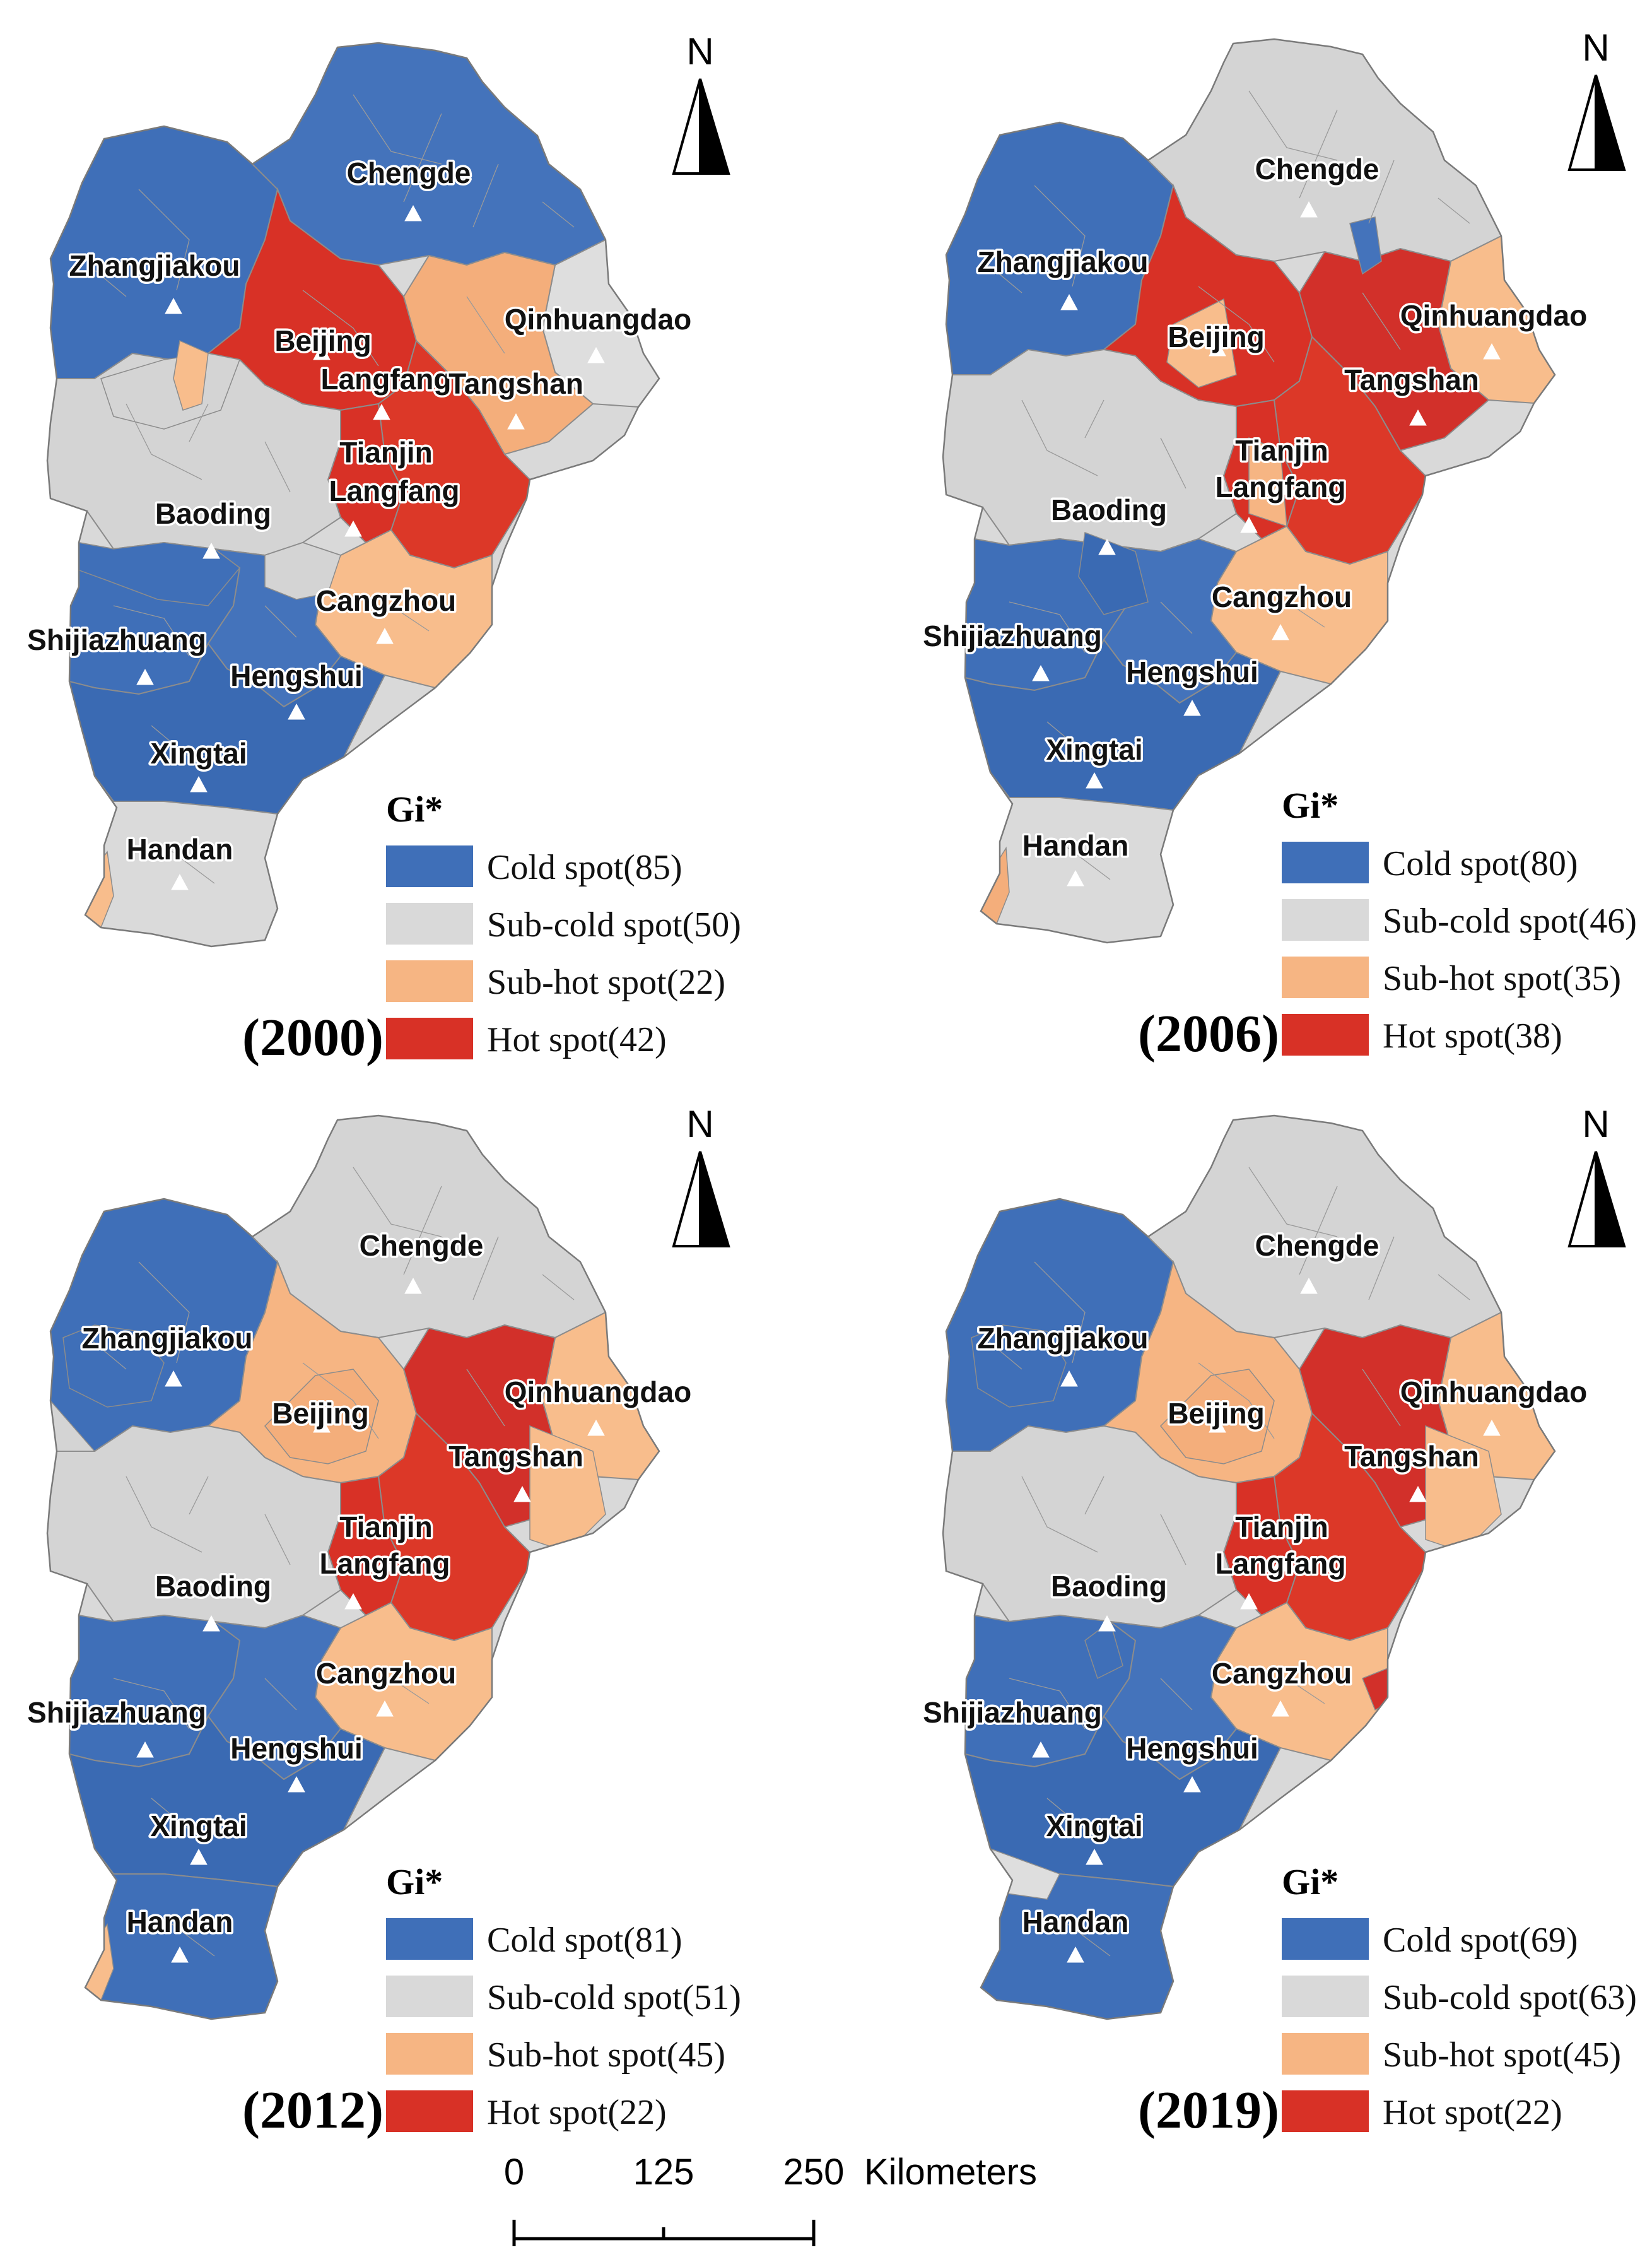  What do you see at coordinates (951, 2172) in the screenshot?
I see `scale-unit: Kilometers` at bounding box center [951, 2172].